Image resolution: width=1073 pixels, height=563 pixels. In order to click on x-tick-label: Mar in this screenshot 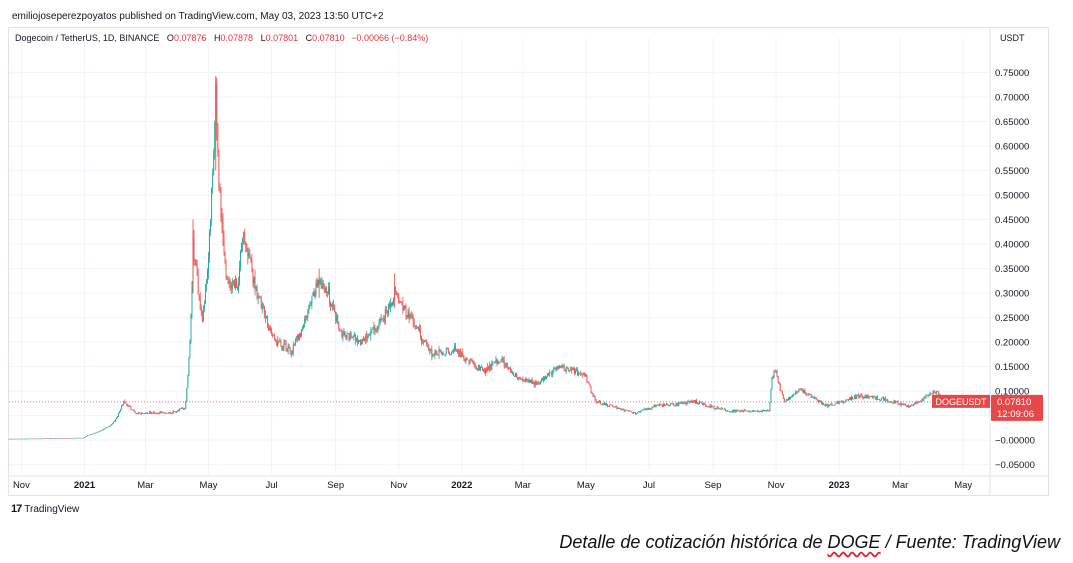, I will do `click(523, 485)`.